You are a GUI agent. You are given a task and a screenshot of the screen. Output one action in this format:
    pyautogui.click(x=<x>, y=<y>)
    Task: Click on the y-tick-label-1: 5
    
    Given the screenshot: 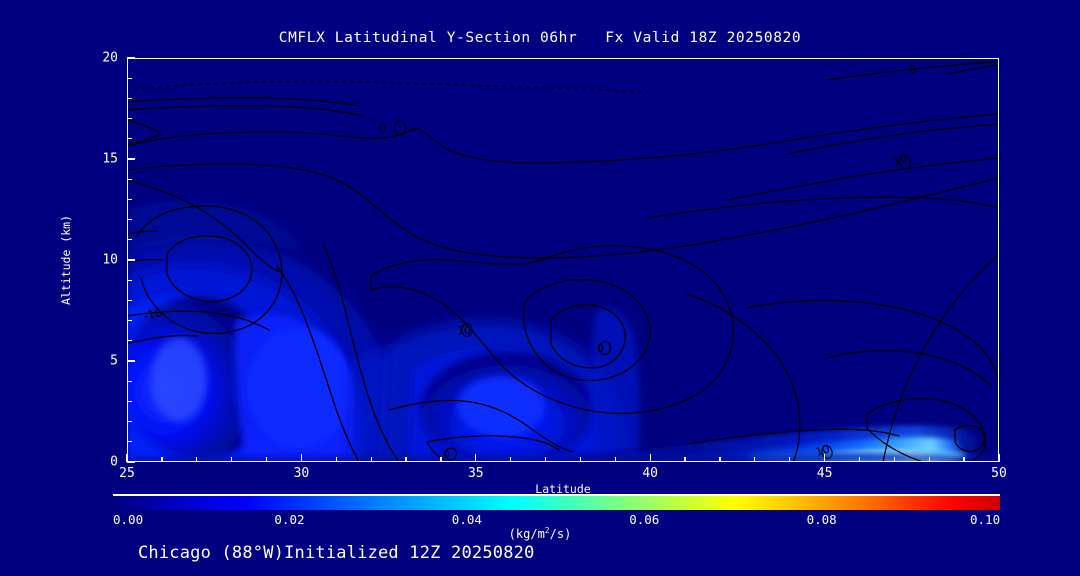 What is the action you would take?
    pyautogui.click(x=114, y=361)
    